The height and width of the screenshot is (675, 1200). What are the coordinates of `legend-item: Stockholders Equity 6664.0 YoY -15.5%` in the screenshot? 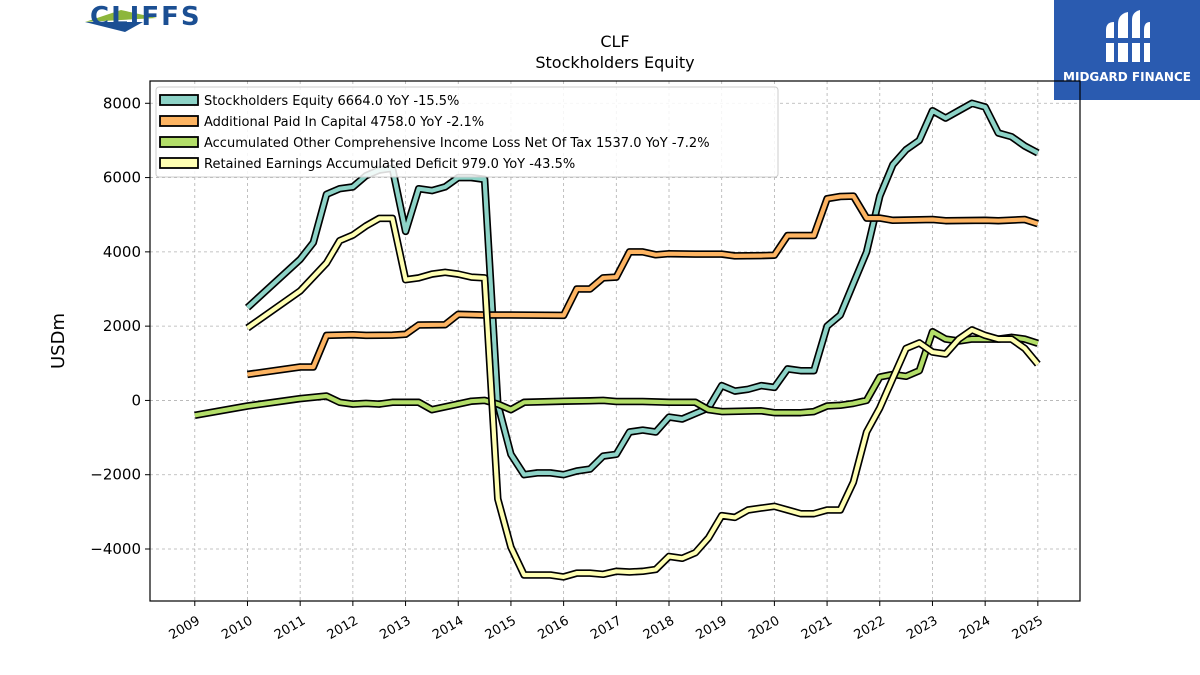 It's located at (309, 101).